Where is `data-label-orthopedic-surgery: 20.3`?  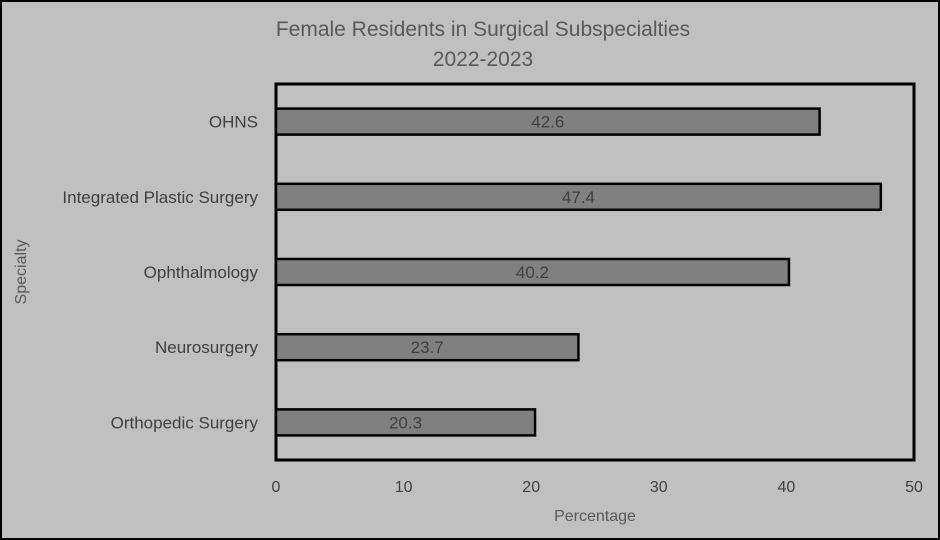 data-label-orthopedic-surgery: 20.3 is located at coordinates (405, 422).